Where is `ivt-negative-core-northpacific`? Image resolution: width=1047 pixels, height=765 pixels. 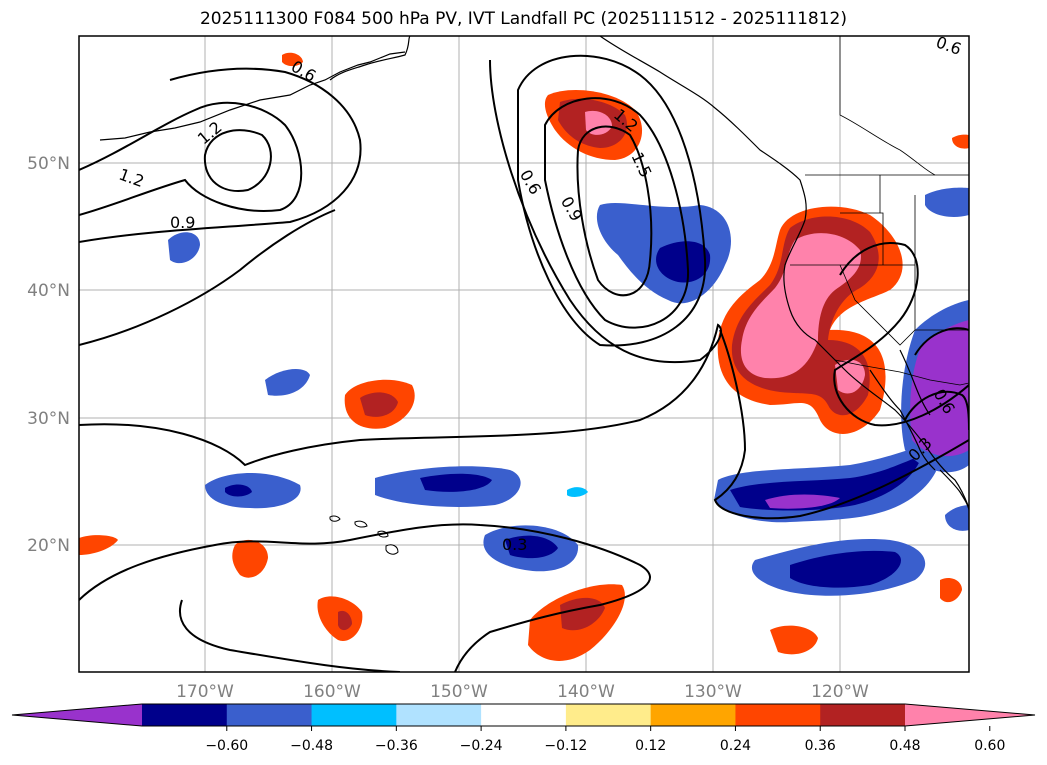
ivt-negative-core-northpacific is located at coordinates (683, 262).